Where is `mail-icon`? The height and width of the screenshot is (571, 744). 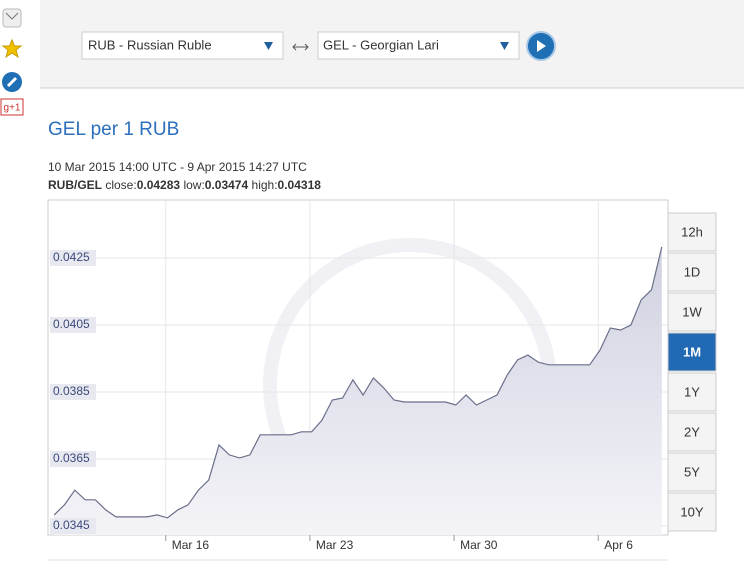 mail-icon is located at coordinates (12, 18).